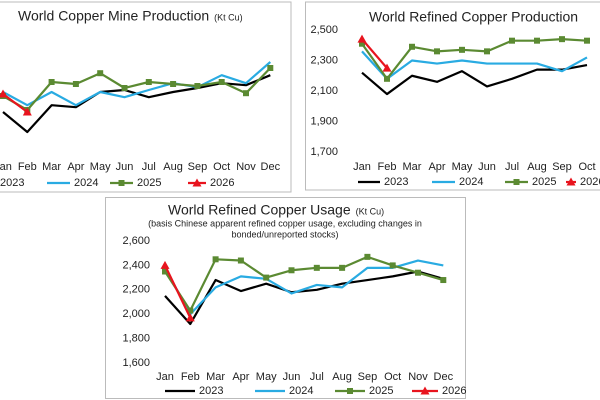  I want to click on y-tick-label: 2,000, so click(136, 314).